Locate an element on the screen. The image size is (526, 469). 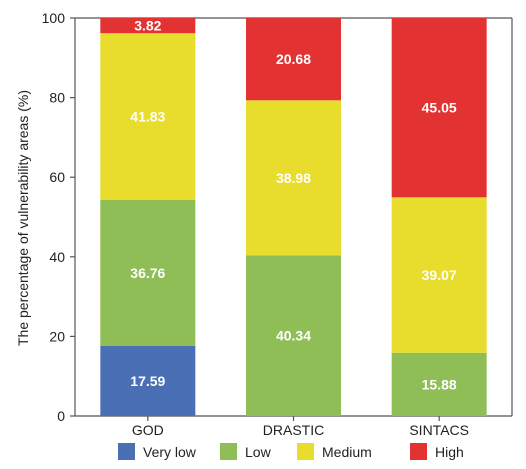
legend-label: Very low is located at coordinates (170, 452).